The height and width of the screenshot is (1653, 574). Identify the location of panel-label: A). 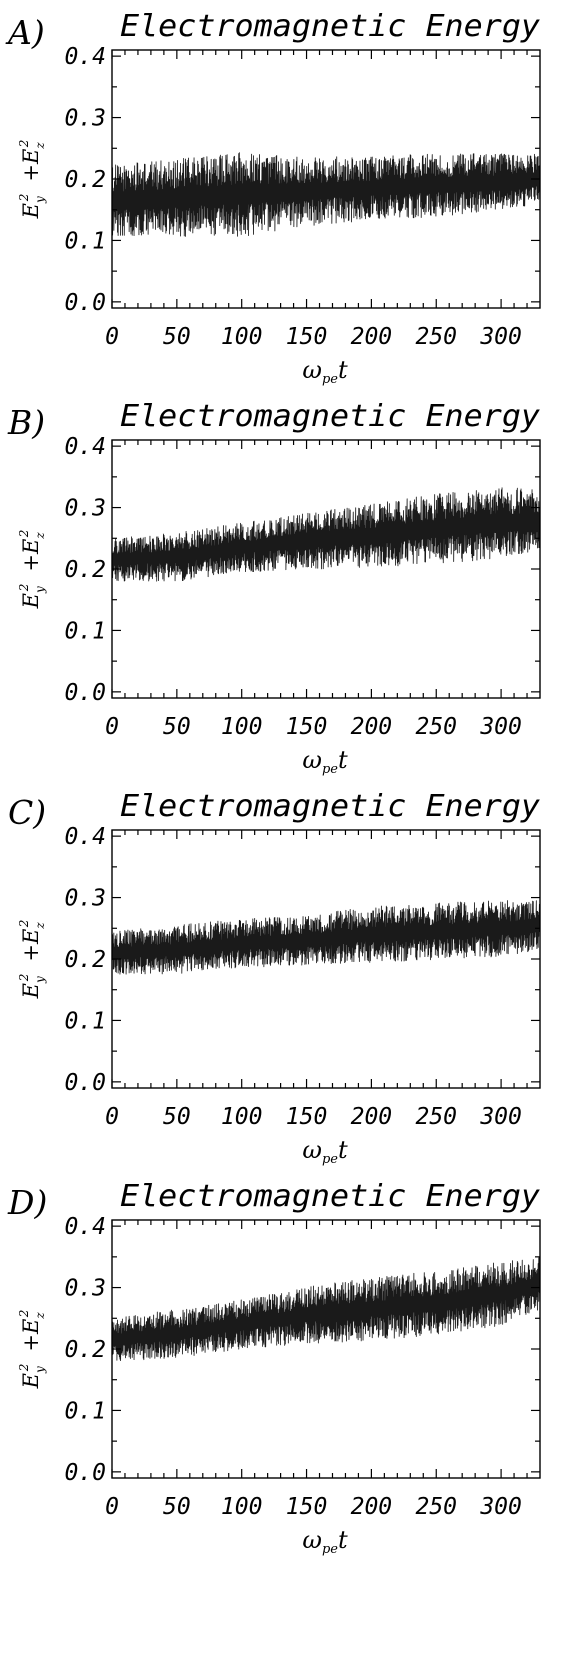
(25, 32).